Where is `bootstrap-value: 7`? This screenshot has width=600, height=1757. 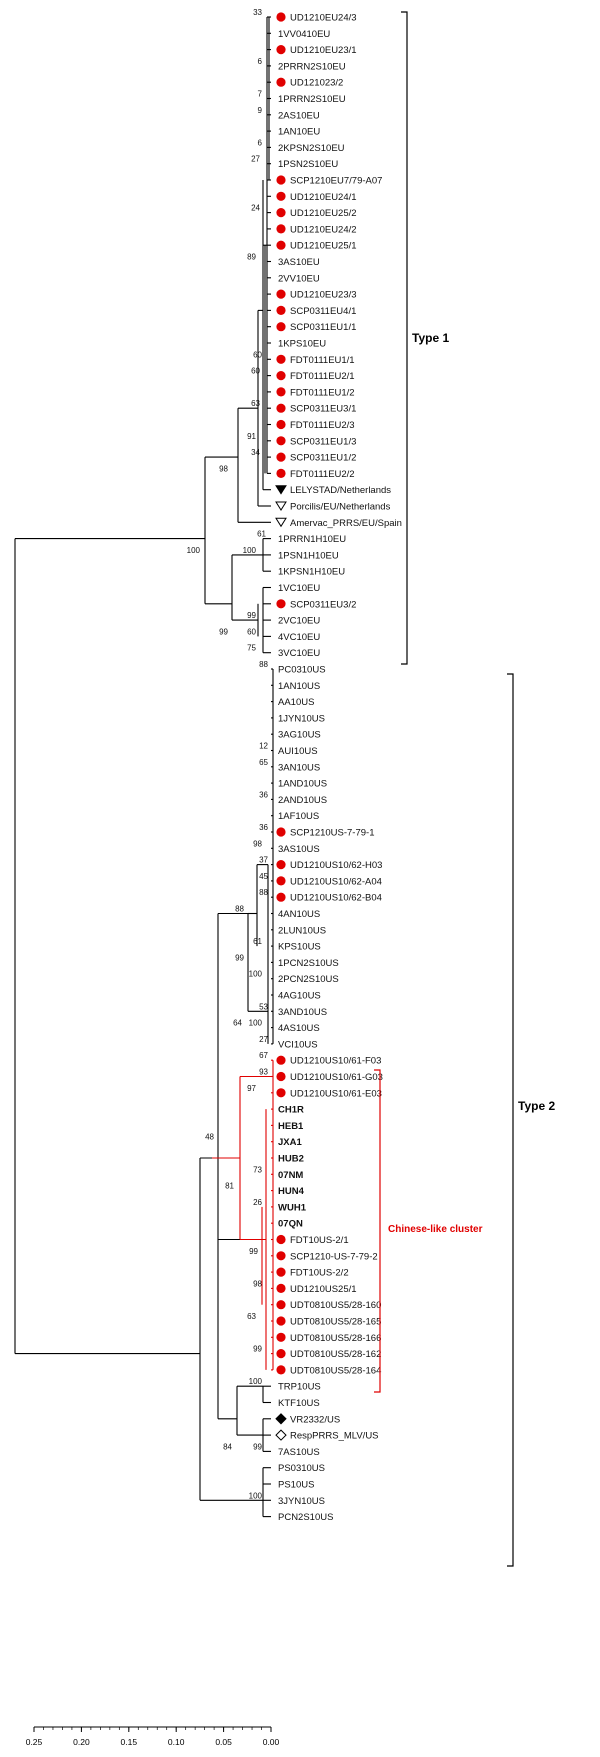
bootstrap-value: 7 is located at coordinates (260, 94).